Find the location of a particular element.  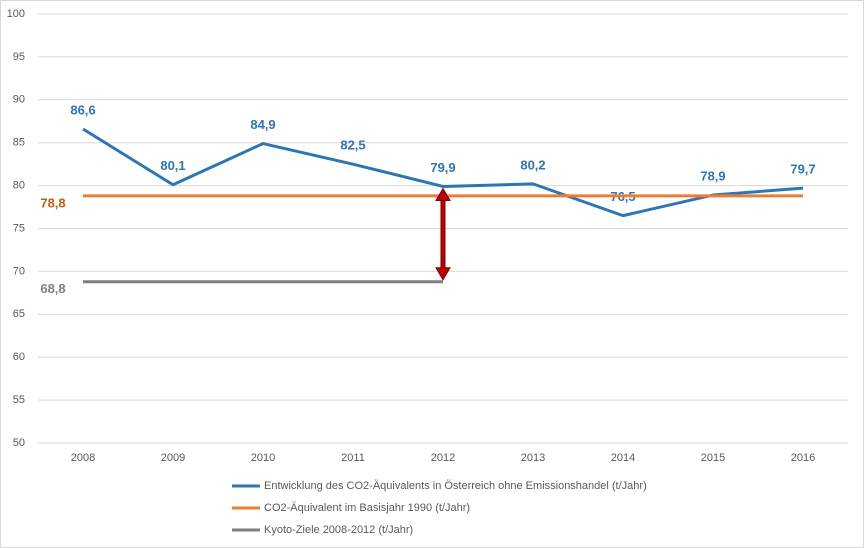

x-tick-label: 2012 is located at coordinates (443, 458).